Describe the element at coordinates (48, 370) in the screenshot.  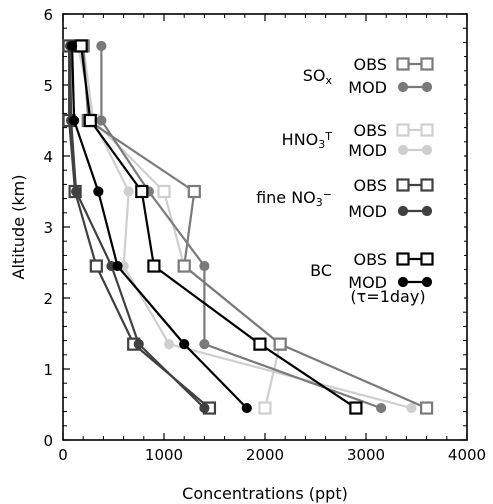
I see `y-tick-label: 1` at that location.